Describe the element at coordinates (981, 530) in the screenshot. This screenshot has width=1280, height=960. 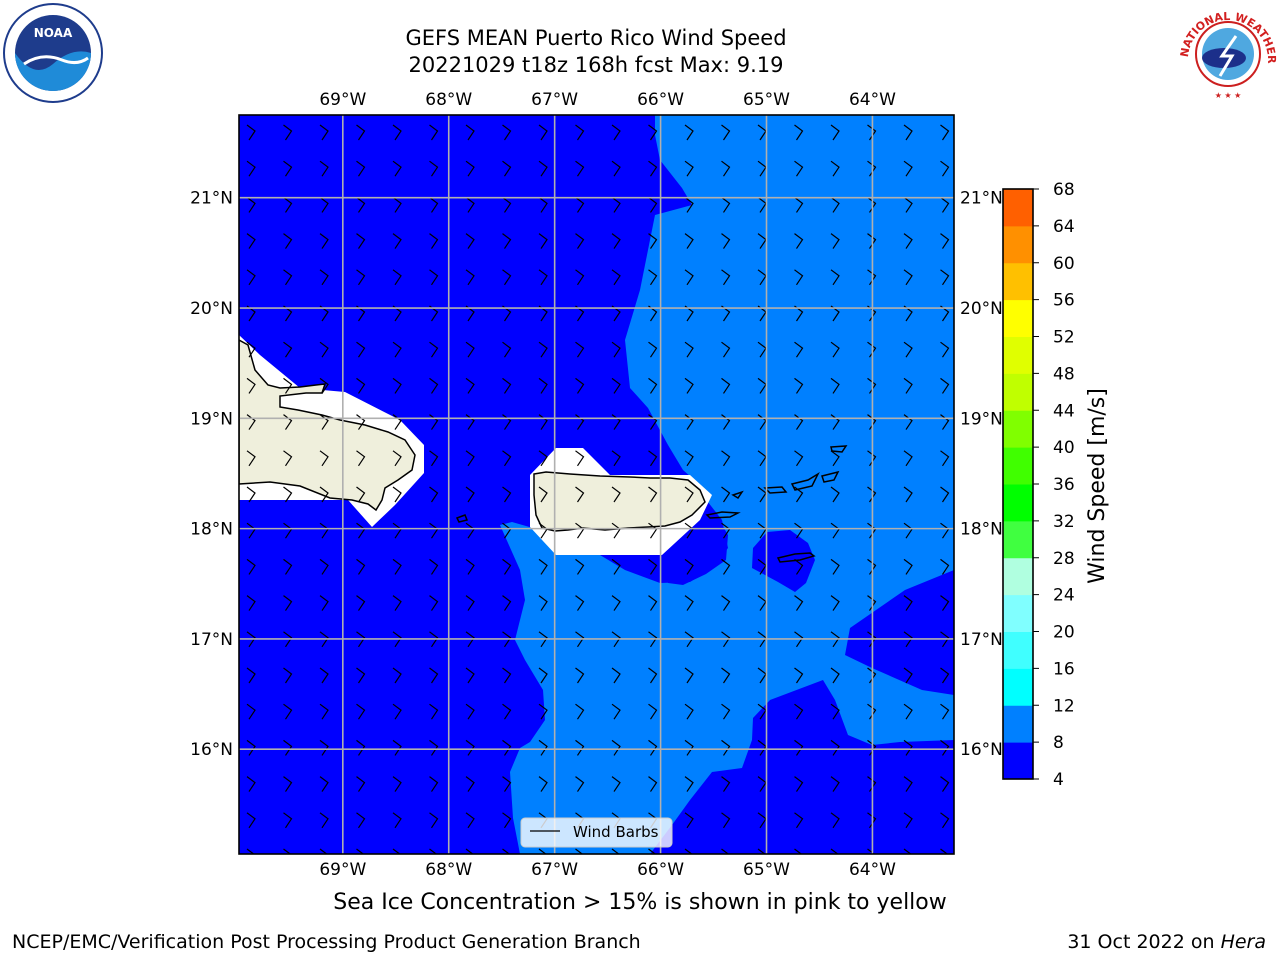
I see `lat-label: 18°N` at that location.